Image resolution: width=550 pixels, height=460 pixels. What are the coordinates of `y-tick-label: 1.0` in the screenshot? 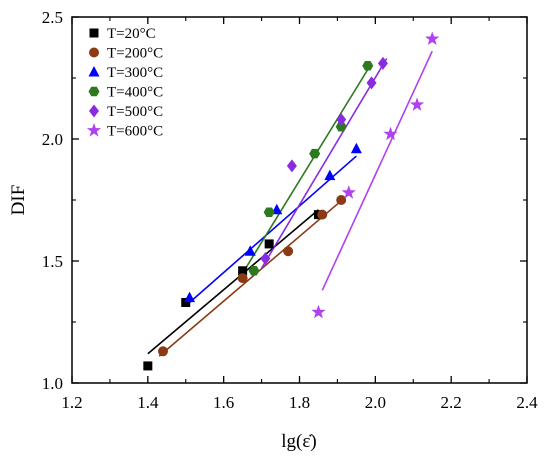 It's located at (52, 383).